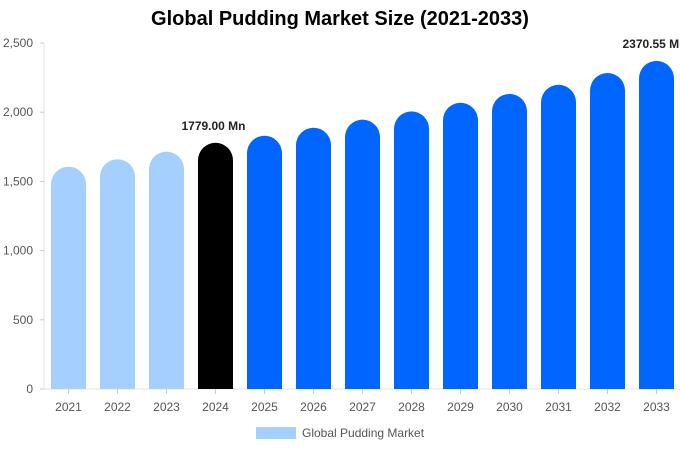 This screenshot has height=450, width=680. Describe the element at coordinates (607, 231) in the screenshot. I see `bar-2032` at that location.